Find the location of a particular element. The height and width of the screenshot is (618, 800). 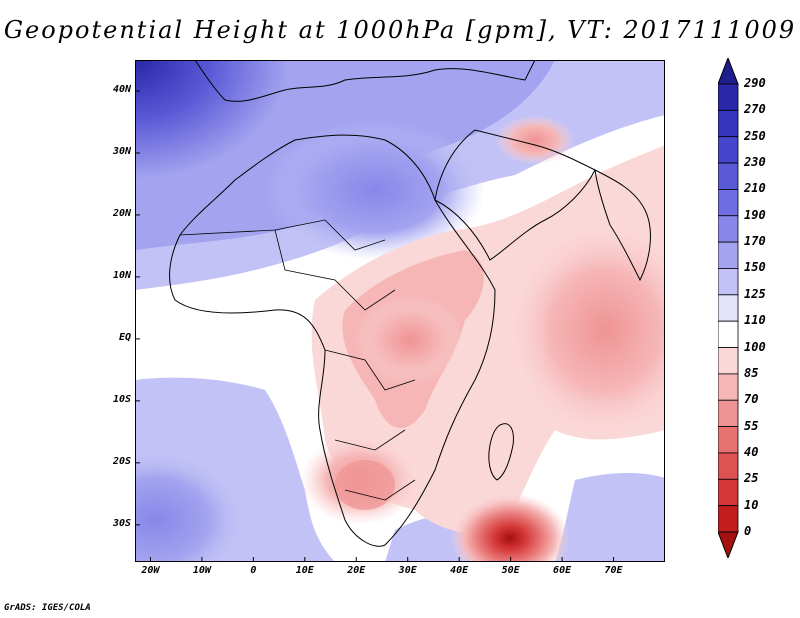

lake-victoria-low is located at coordinates (410, 340).